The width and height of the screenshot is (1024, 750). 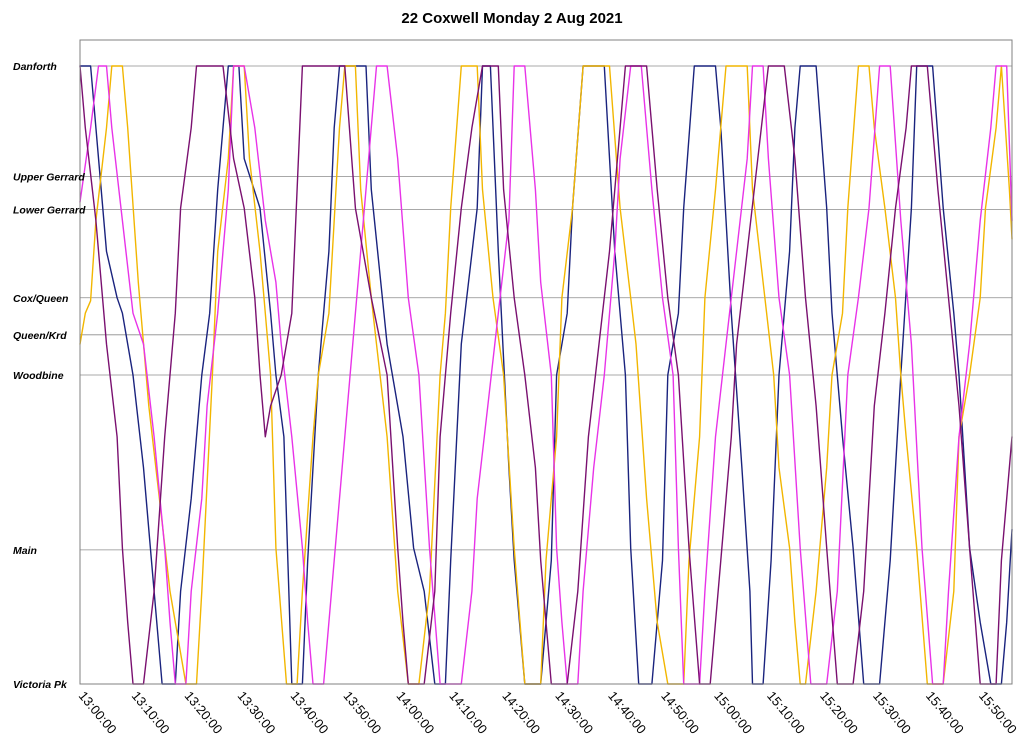 What do you see at coordinates (204, 712) in the screenshot?
I see `tick-label: 13:20:00` at bounding box center [204, 712].